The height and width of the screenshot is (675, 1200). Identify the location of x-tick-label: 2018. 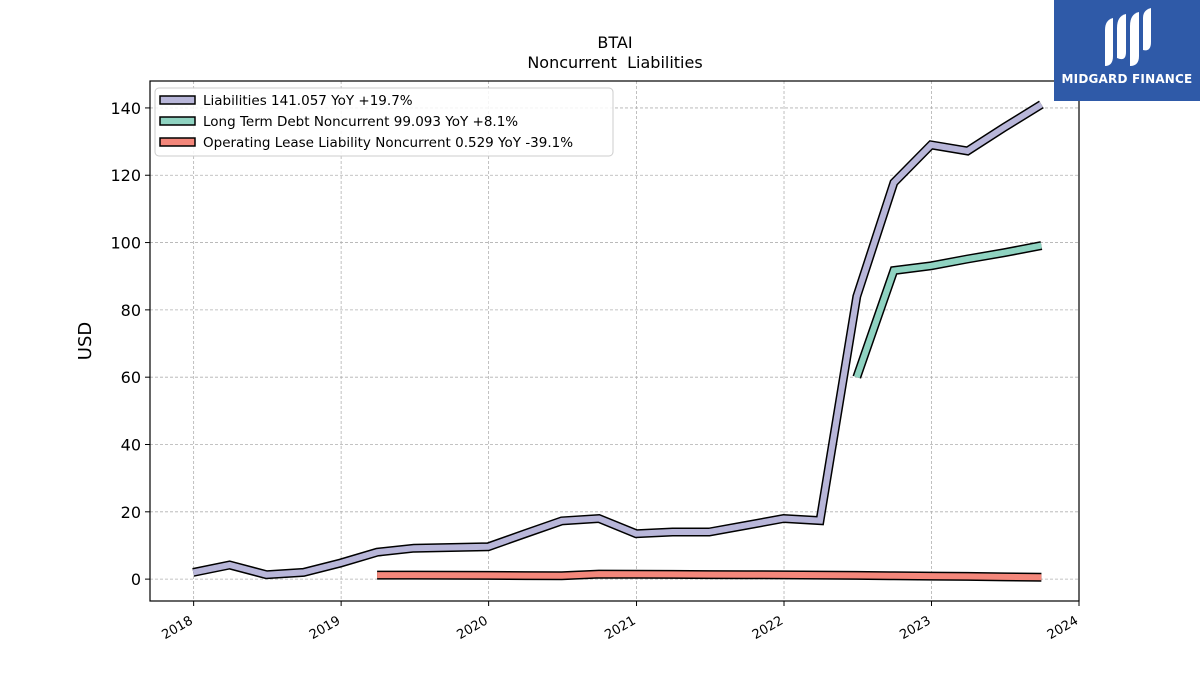
(177, 628).